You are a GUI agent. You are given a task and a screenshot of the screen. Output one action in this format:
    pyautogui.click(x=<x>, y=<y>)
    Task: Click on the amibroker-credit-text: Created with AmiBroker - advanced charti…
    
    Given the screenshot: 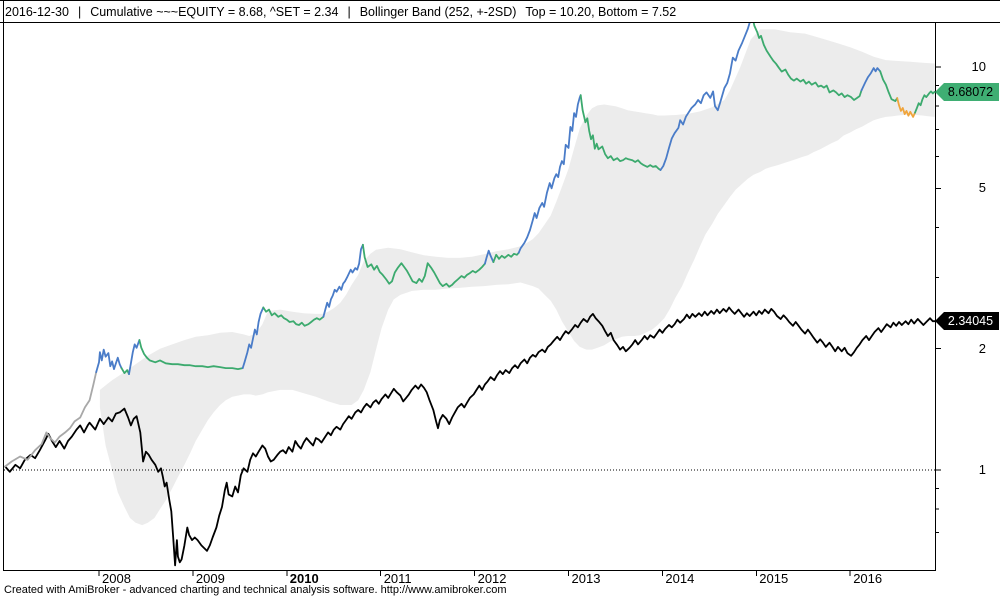 What is the action you would take?
    pyautogui.click(x=255, y=590)
    